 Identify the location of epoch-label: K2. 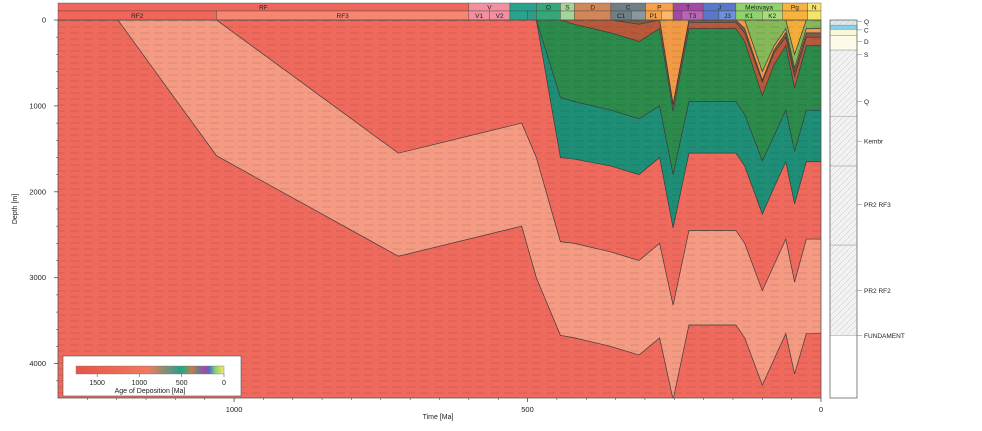
(772, 16).